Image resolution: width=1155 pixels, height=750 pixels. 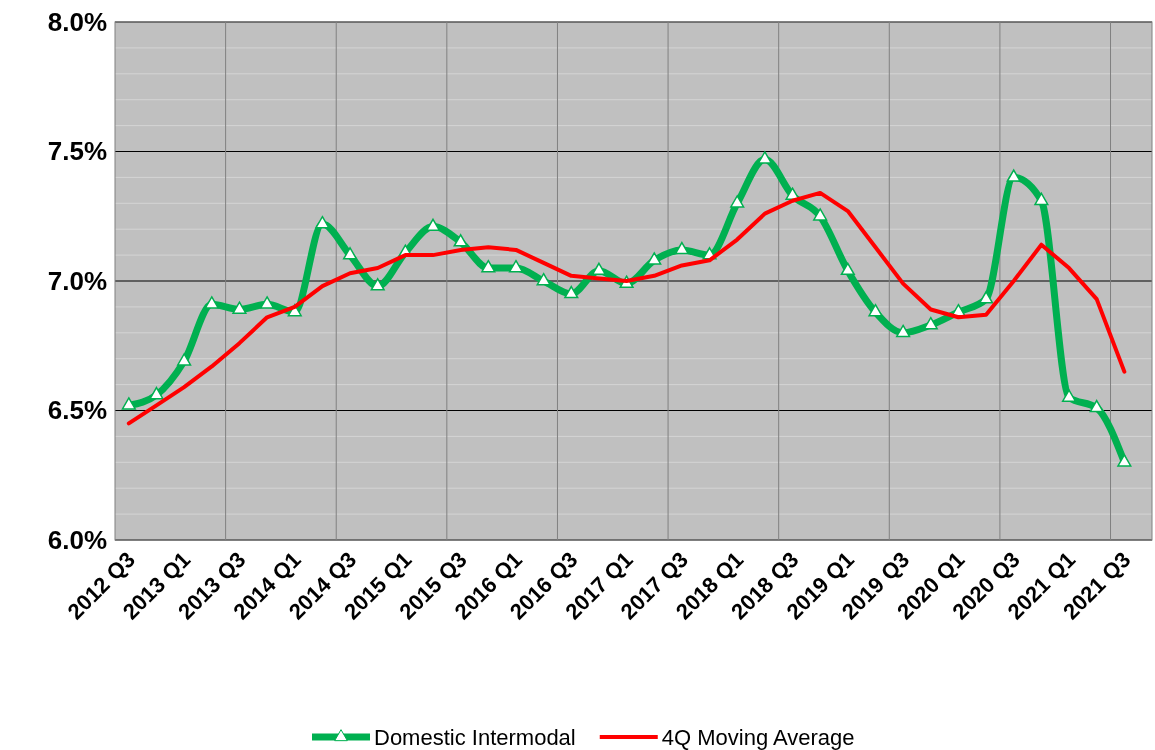 I want to click on y-tick-label: 6.0%, so click(x=77, y=539).